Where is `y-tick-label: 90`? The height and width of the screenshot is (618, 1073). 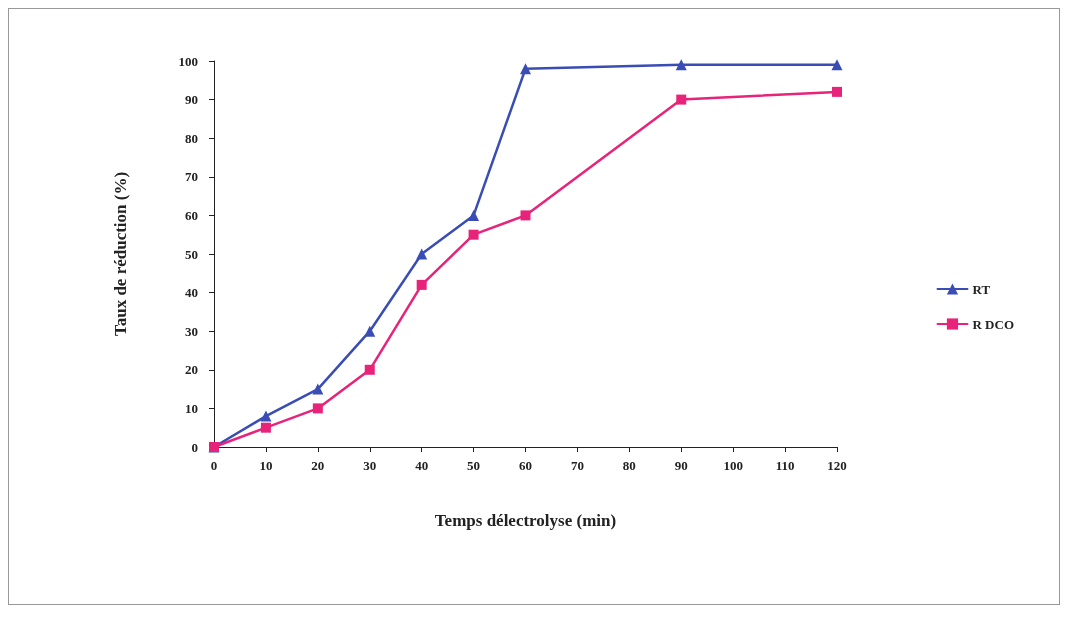 y-tick-label: 90 is located at coordinates (191, 100).